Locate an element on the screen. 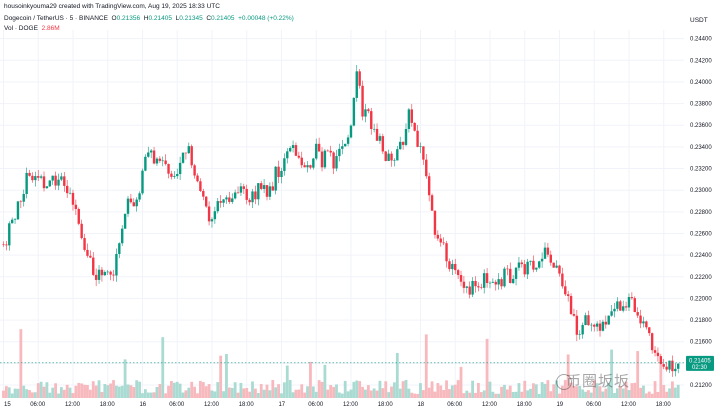 This screenshot has height=408, width=716. high-value: 0.21405 is located at coordinates (160, 18).